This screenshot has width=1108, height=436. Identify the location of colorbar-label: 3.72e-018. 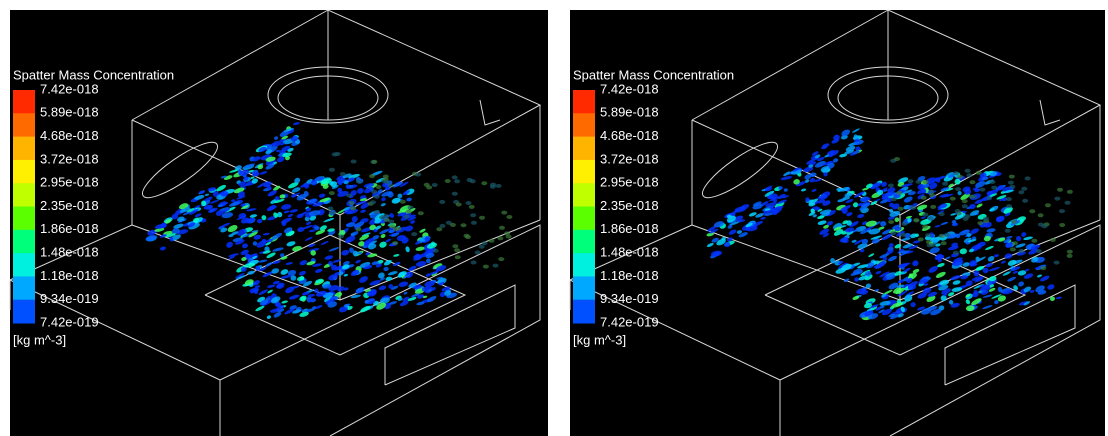
(629, 158).